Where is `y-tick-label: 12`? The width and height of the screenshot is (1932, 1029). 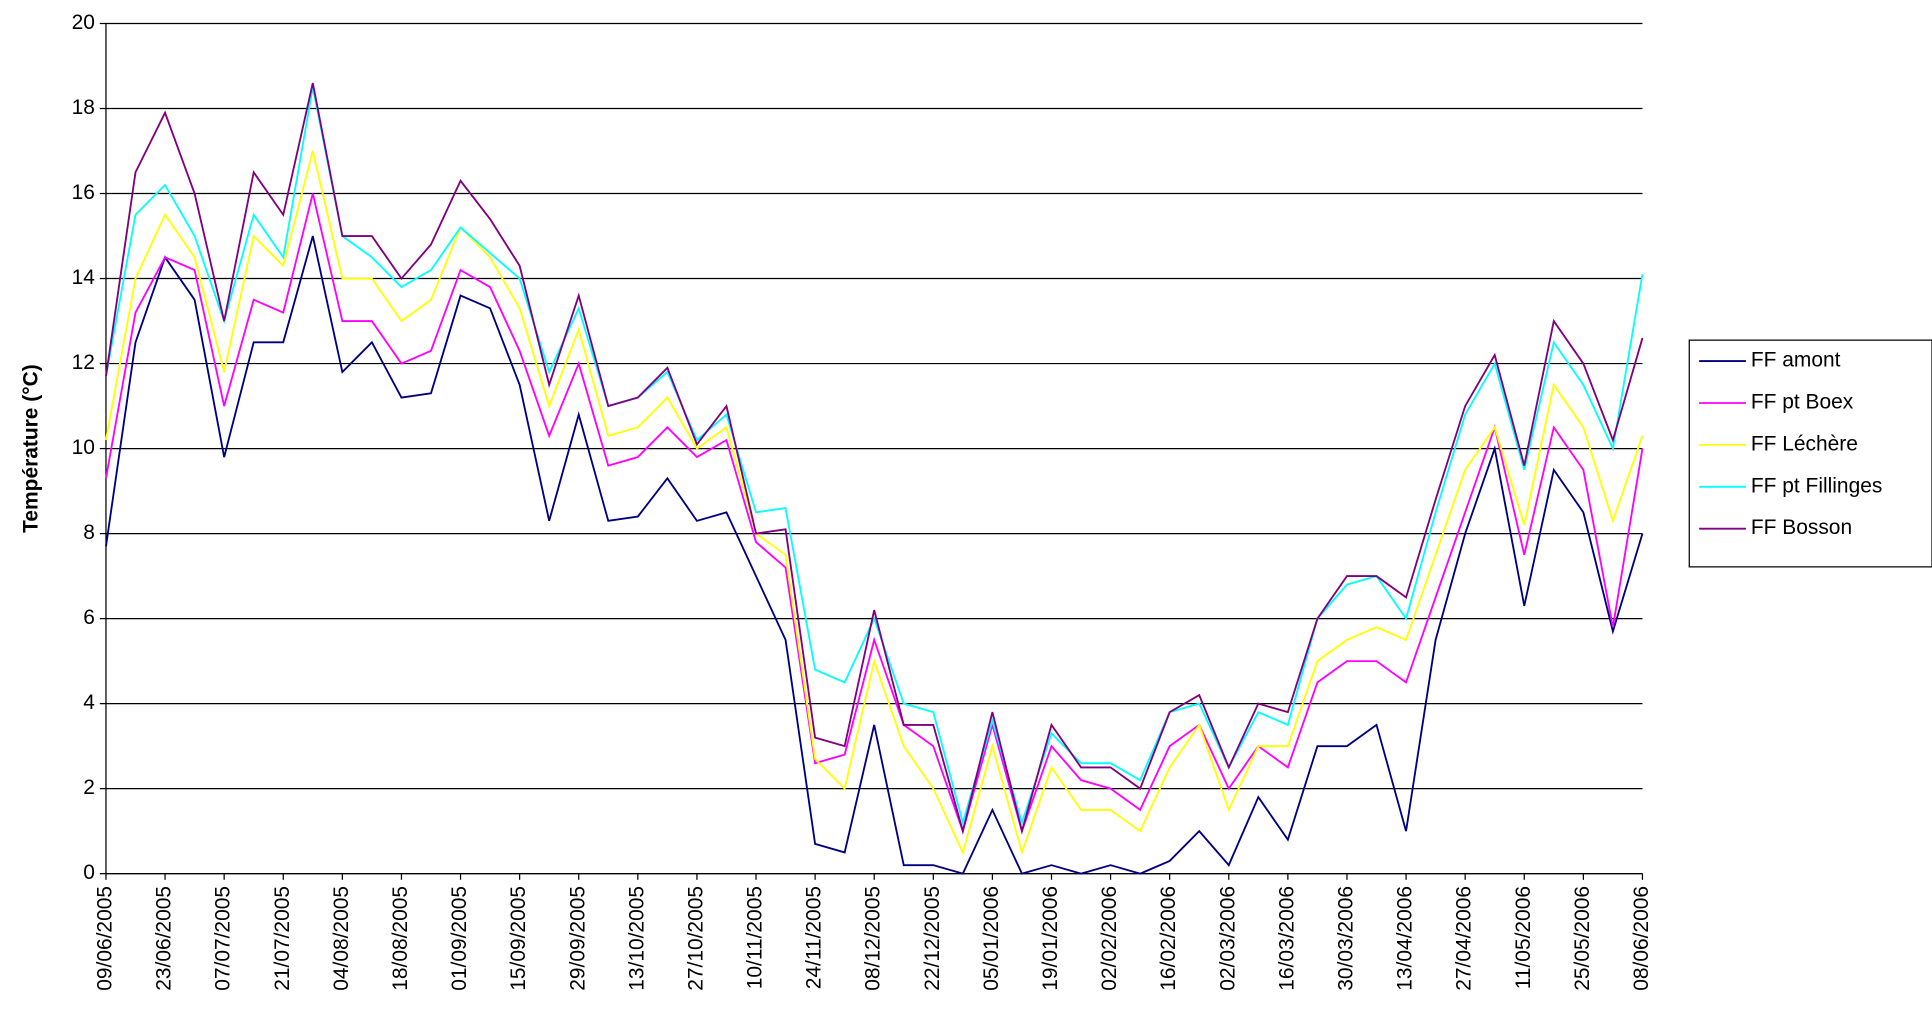
y-tick-label: 12 is located at coordinates (83, 362).